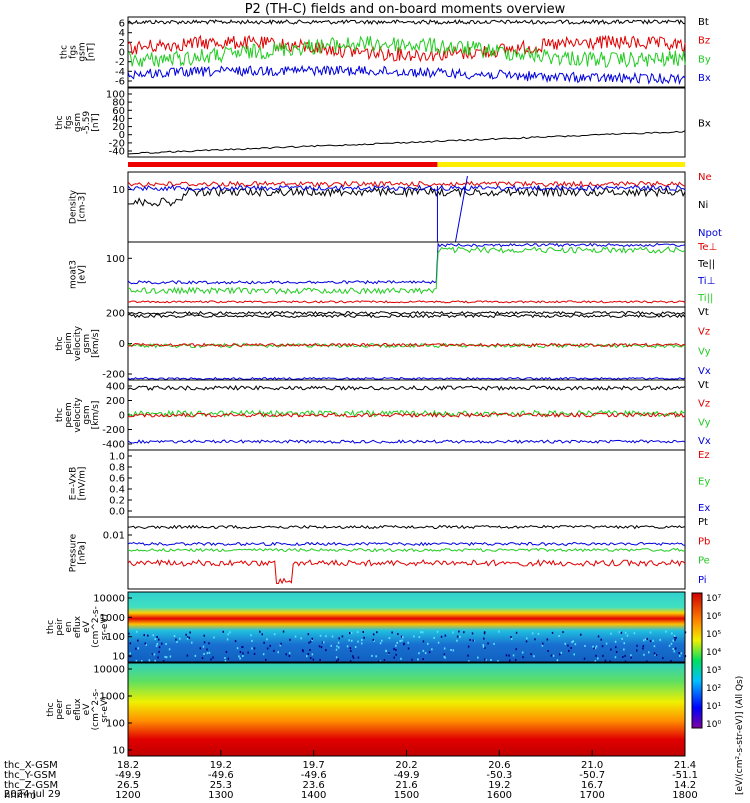 The width and height of the screenshot is (750, 803). Describe the element at coordinates (60, 343) in the screenshot. I see `y-axis-label-line: thc` at that location.